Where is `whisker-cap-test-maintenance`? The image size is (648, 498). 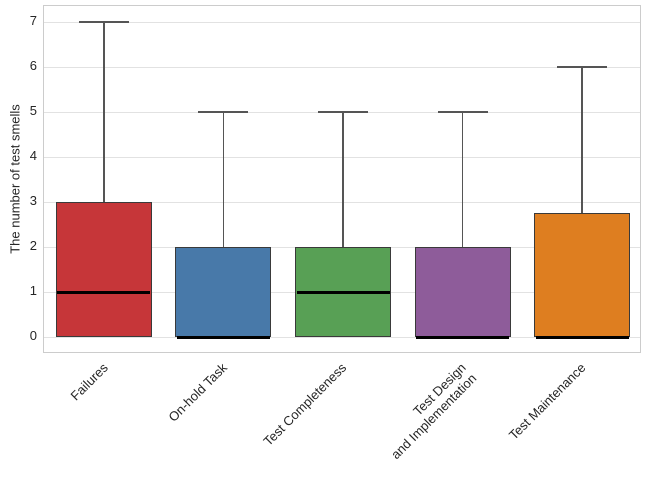
whisker-cap-test-maintenance is located at coordinates (582, 67).